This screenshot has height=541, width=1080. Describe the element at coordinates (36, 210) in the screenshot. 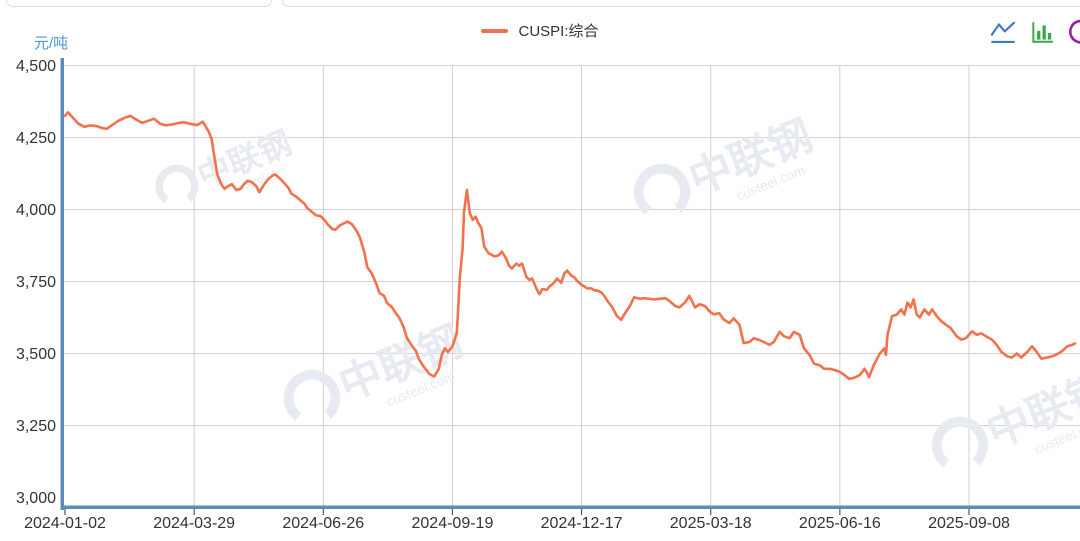

I see `y-tick-label: 4,000` at that location.